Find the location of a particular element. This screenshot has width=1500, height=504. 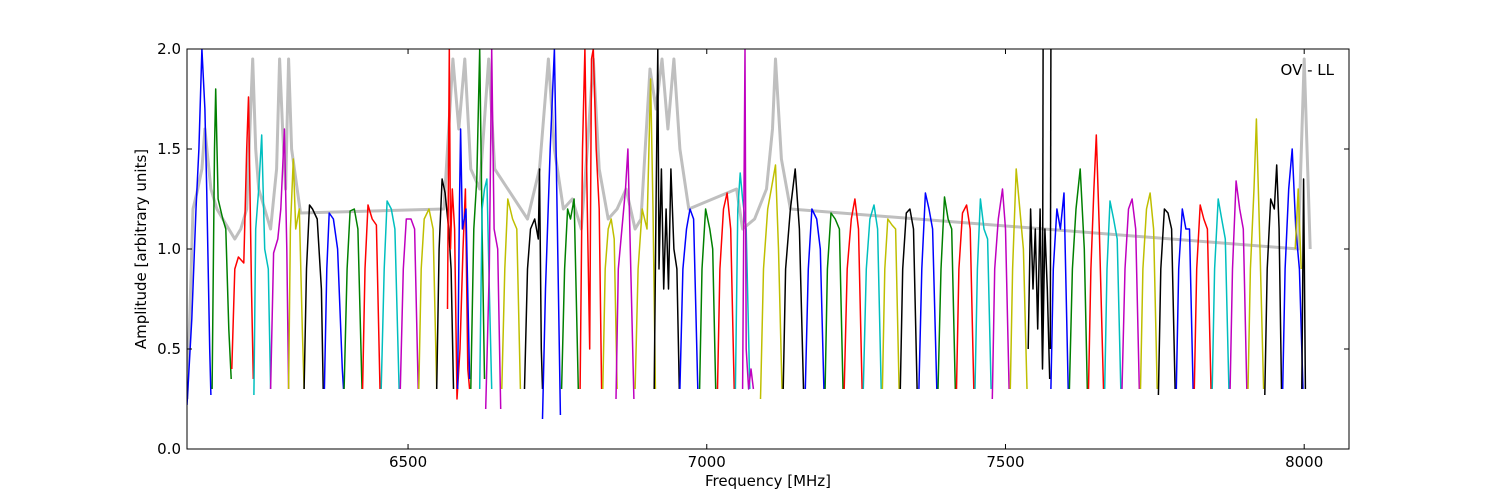

y-tick-label-0: 0.0 is located at coordinates (169, 449).